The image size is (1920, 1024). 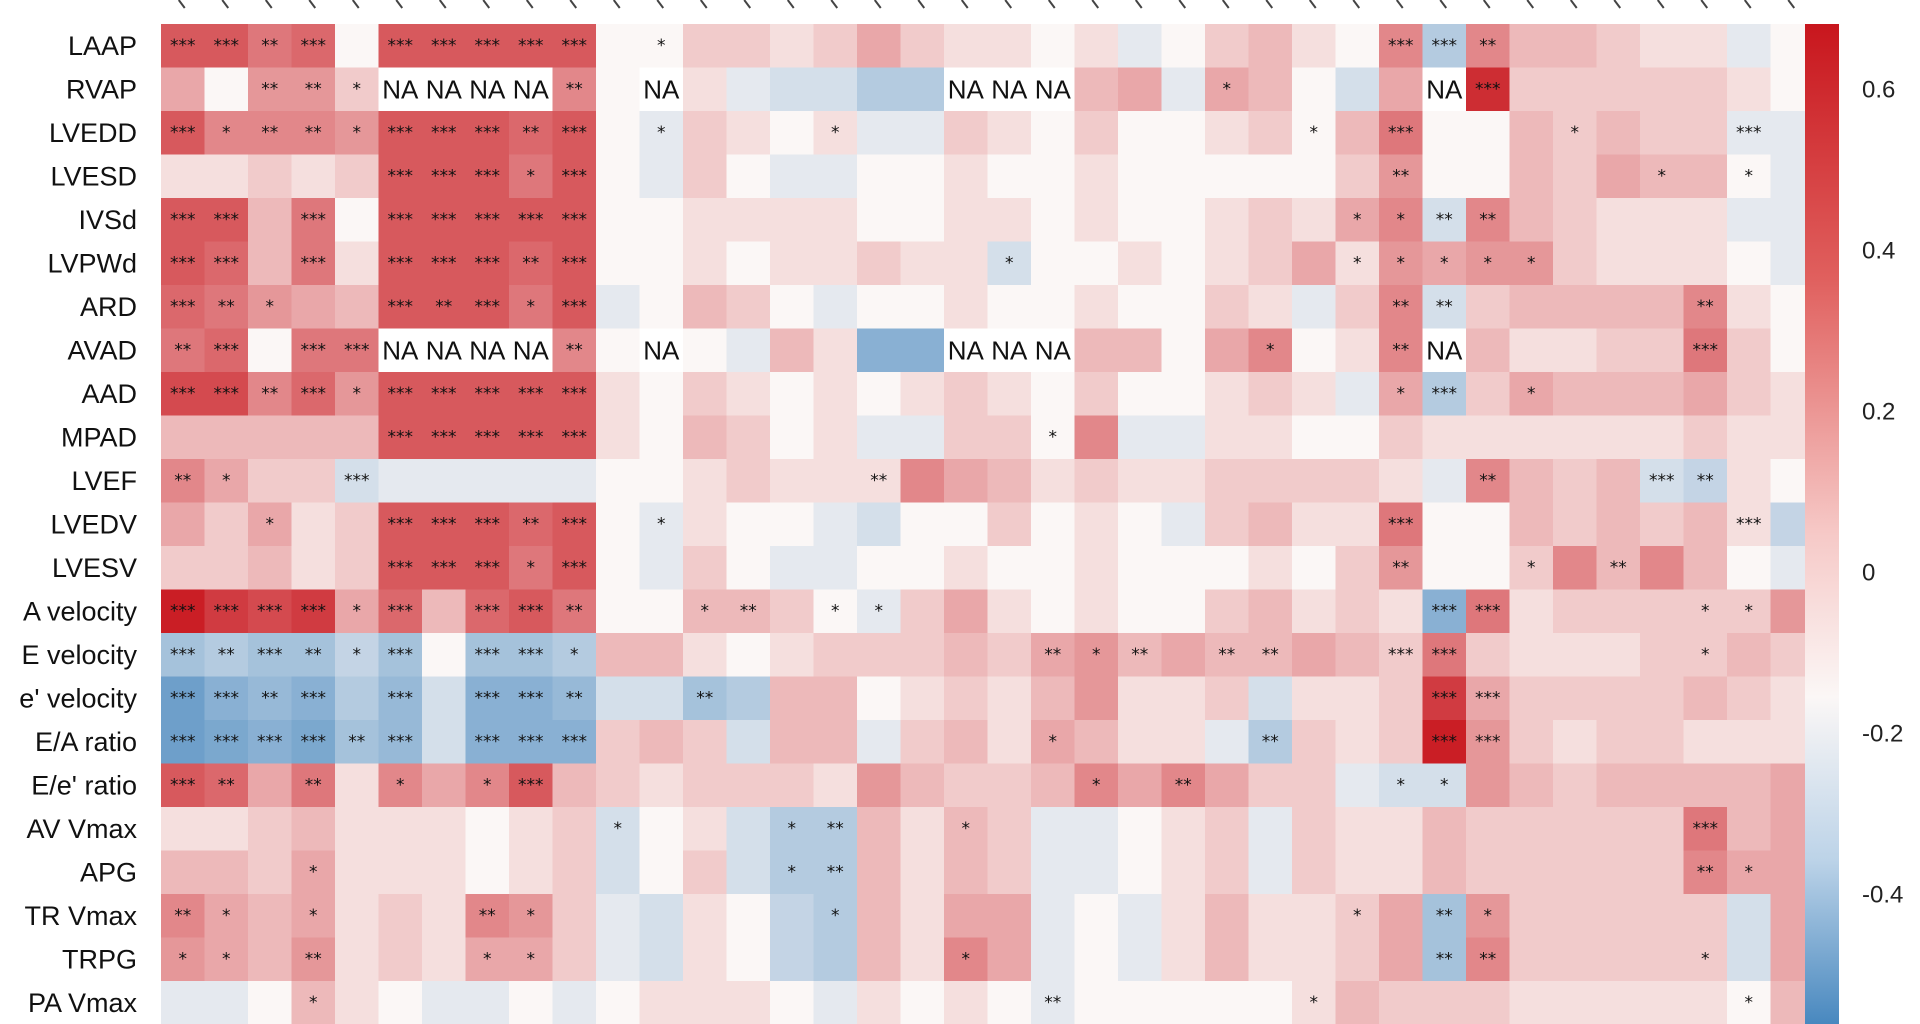 What do you see at coordinates (101, 89) in the screenshot?
I see `row-label: RVAP` at bounding box center [101, 89].